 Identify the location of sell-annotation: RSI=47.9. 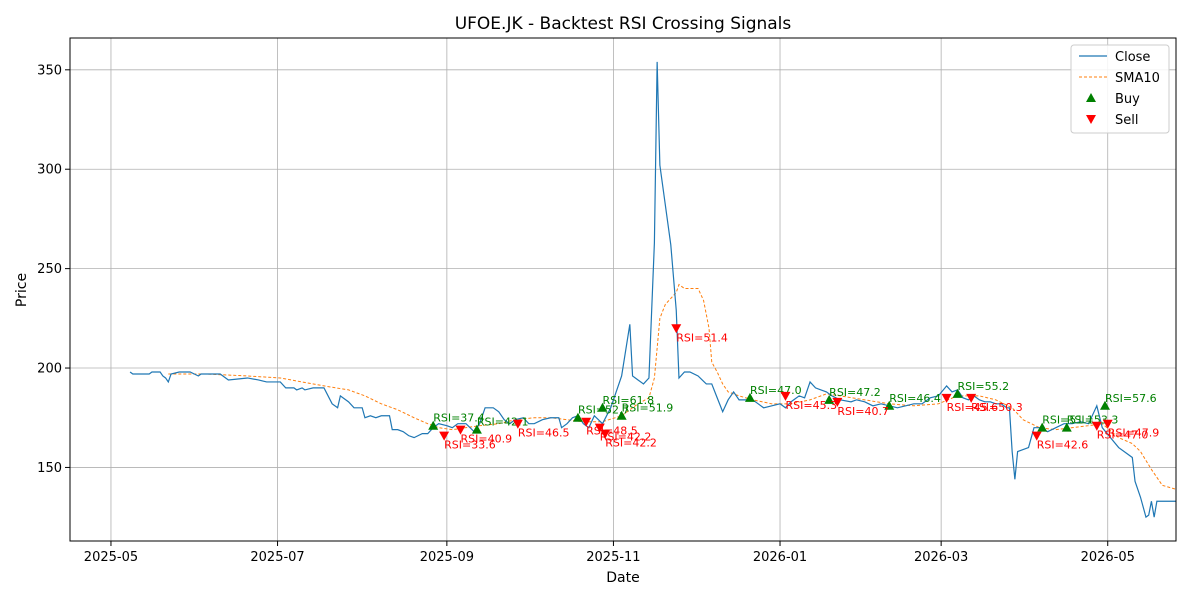
(1134, 433).